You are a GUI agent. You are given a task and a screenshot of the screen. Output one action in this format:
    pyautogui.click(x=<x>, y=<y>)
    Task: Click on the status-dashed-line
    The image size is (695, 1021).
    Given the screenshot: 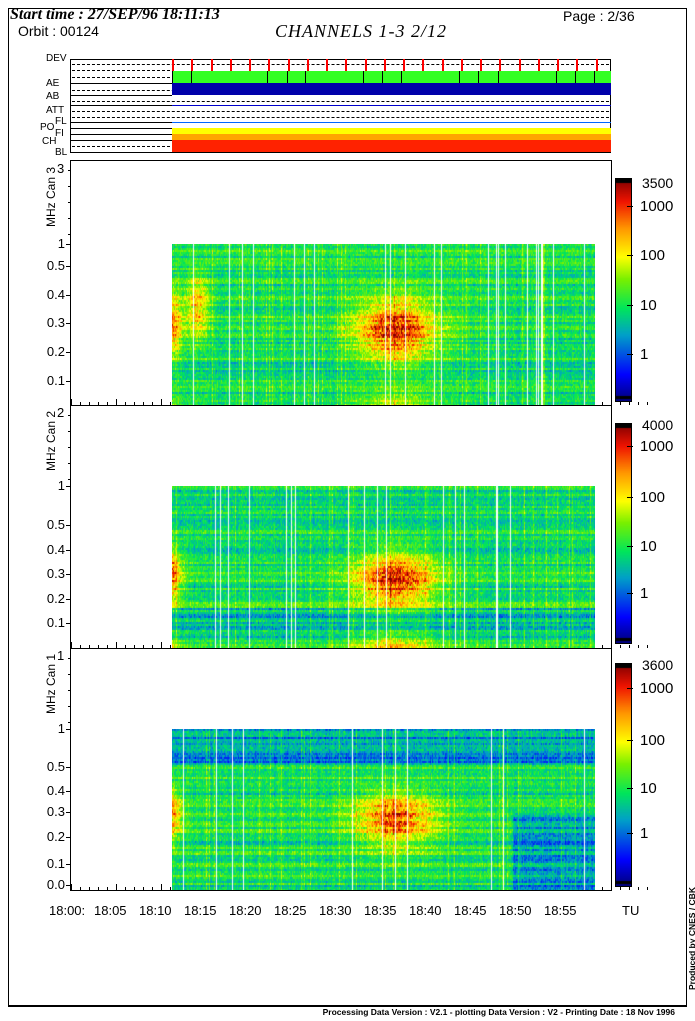 What is the action you would take?
    pyautogui.click(x=340, y=64)
    